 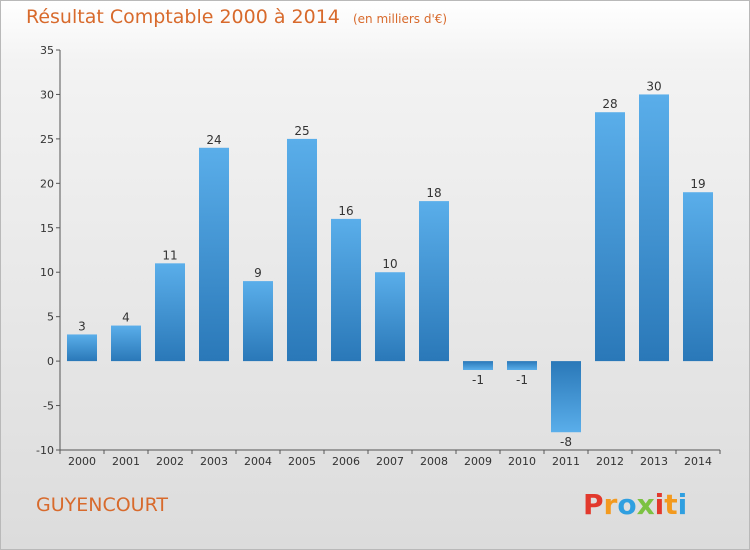 What do you see at coordinates (102, 505) in the screenshot?
I see `city-name: GUYENCOURT` at bounding box center [102, 505].